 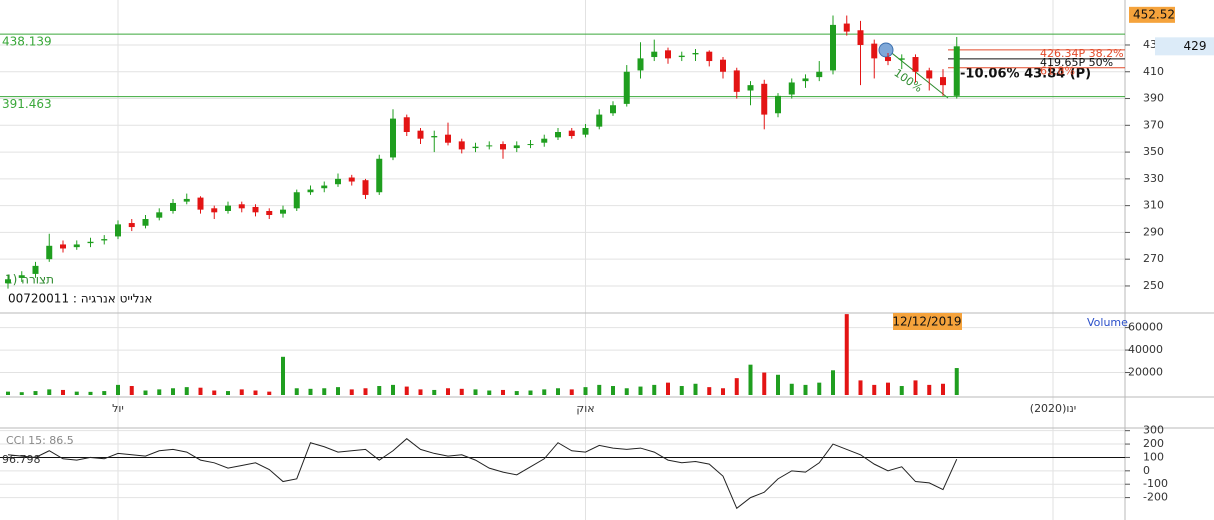 What do you see at coordinates (1146, 470) in the screenshot?
I see `y-tick-label: 0` at bounding box center [1146, 470].